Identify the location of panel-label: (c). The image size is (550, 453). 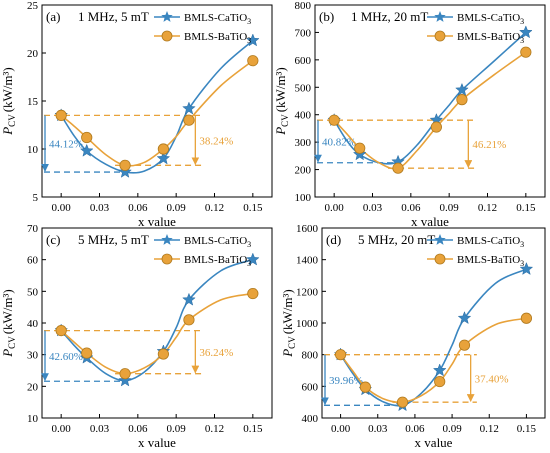
(53, 239).